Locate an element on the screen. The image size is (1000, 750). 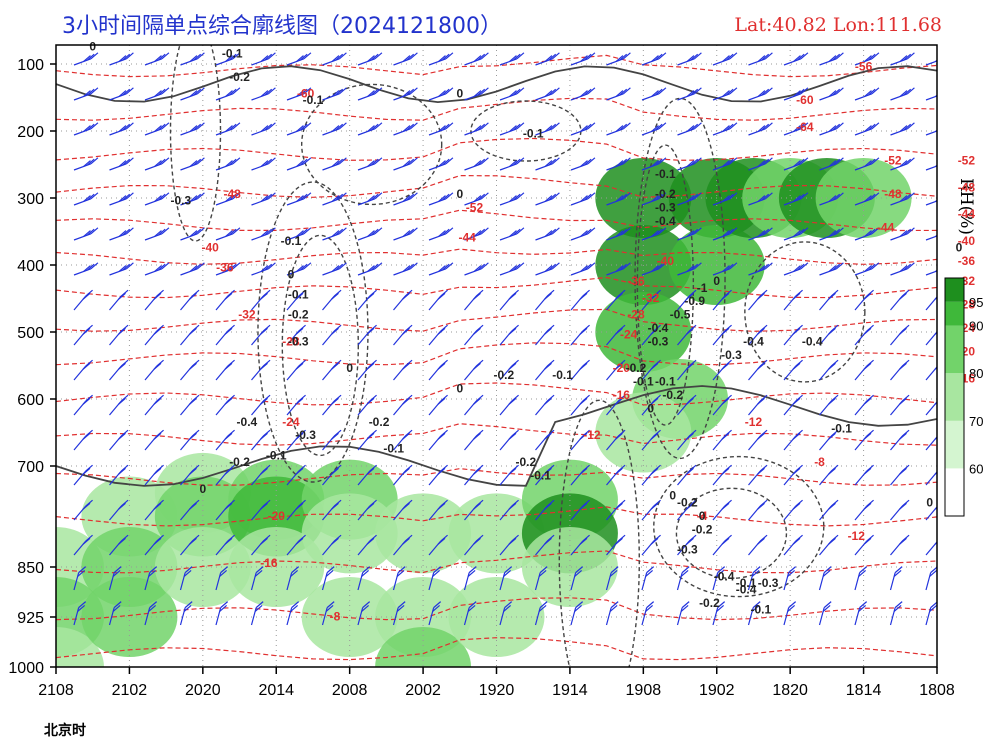
temperature-label: -52 is located at coordinates (967, 161).